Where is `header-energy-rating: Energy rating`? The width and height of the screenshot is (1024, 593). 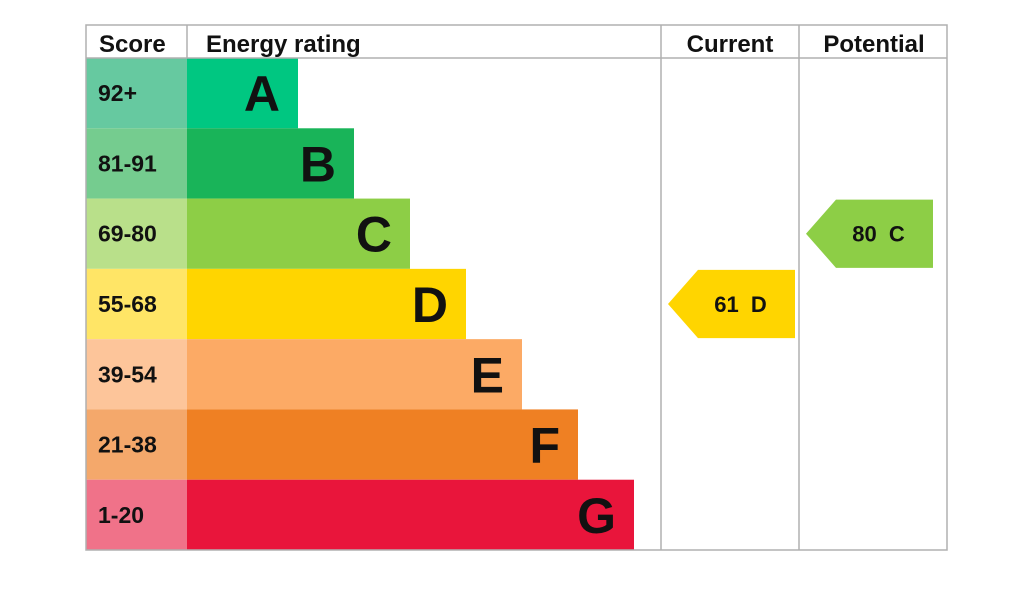
header-energy-rating: Energy rating is located at coordinates (283, 44).